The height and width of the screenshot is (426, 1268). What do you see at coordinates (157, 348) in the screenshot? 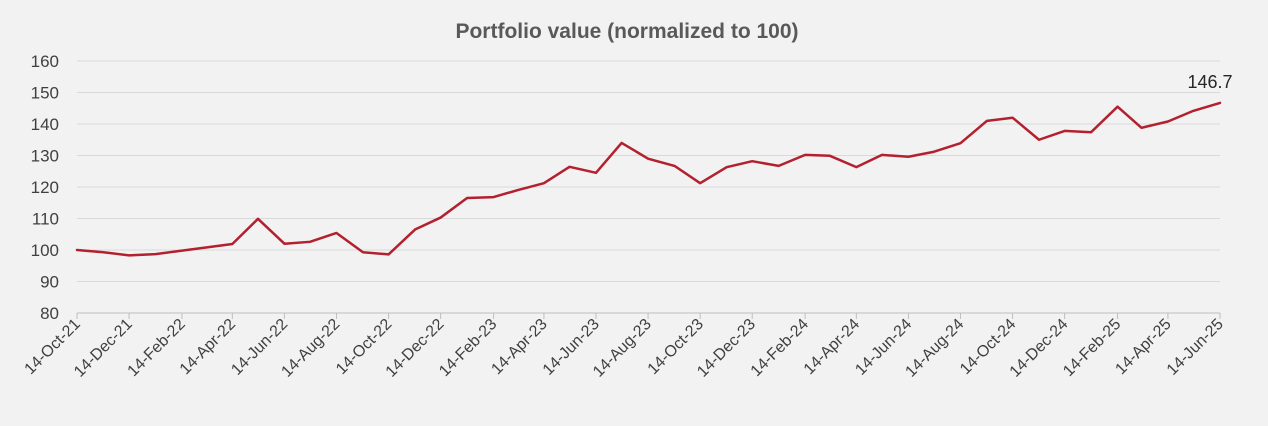
I see `x-tick-label: 14-Feb-22` at bounding box center [157, 348].